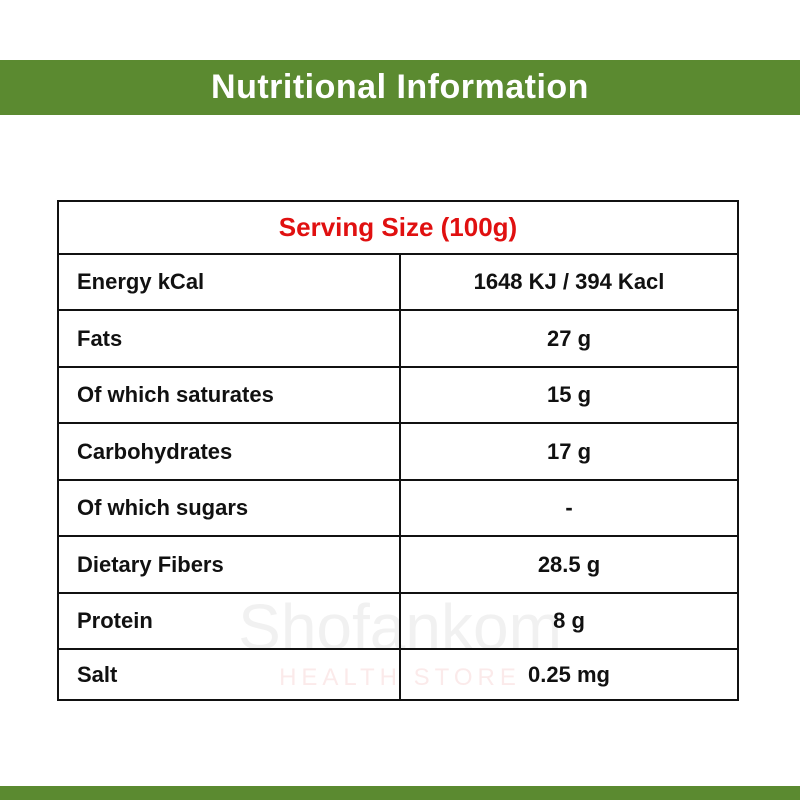 The width and height of the screenshot is (800, 800). I want to click on header-bar: Nutritional Information, so click(400, 87).